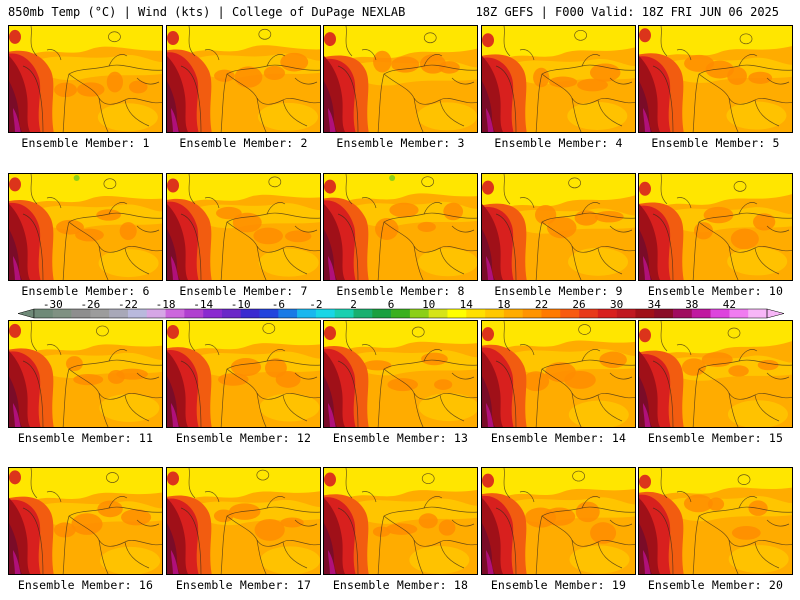 This screenshot has height=600, width=800. Describe the element at coordinates (330, 333) in the screenshot. I see `temp-field-hot-spot` at that location.